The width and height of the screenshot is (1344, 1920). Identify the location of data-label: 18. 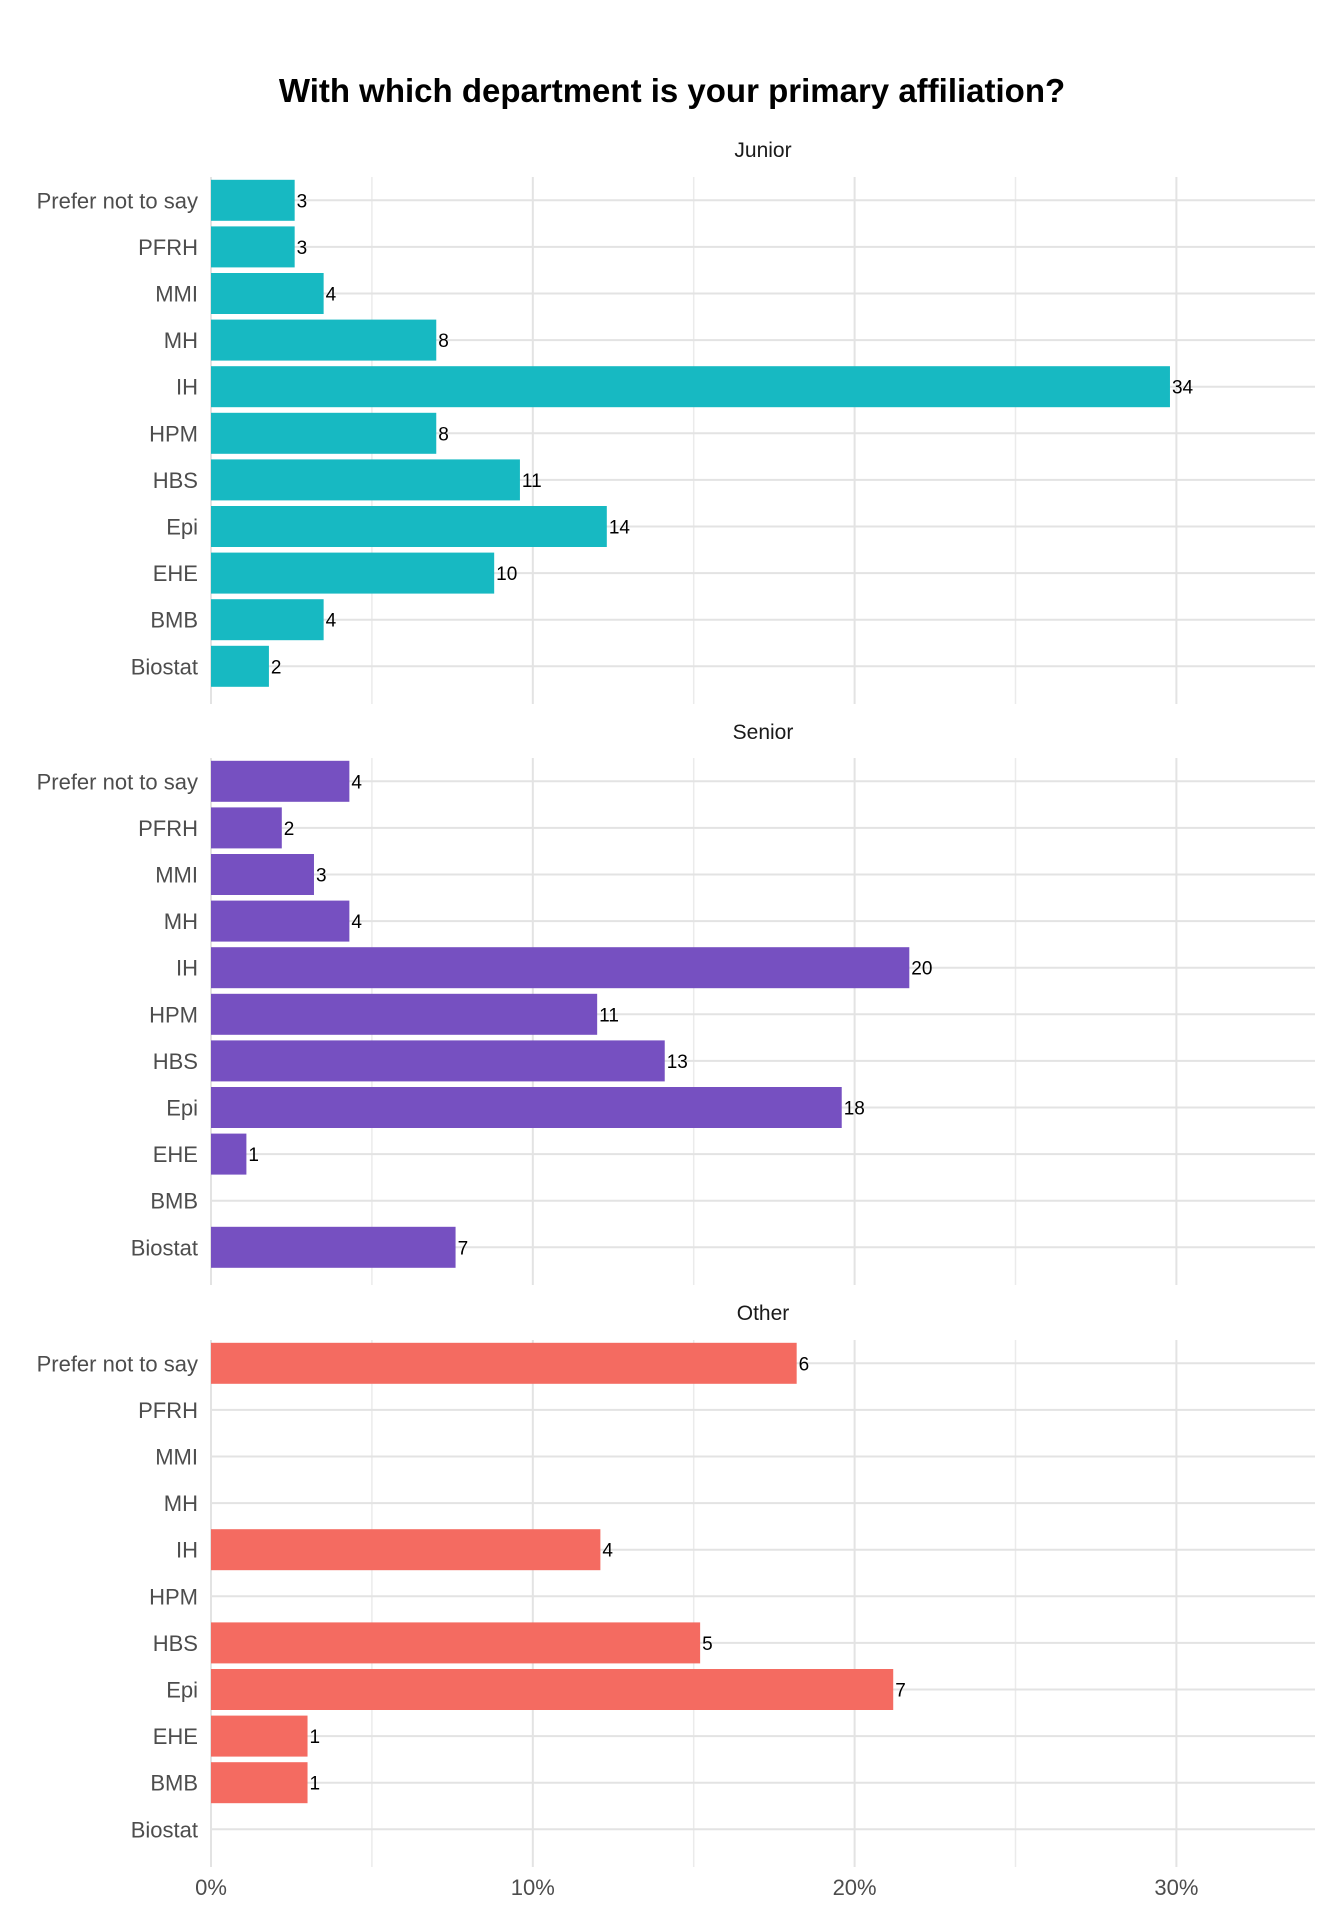
(854, 1109).